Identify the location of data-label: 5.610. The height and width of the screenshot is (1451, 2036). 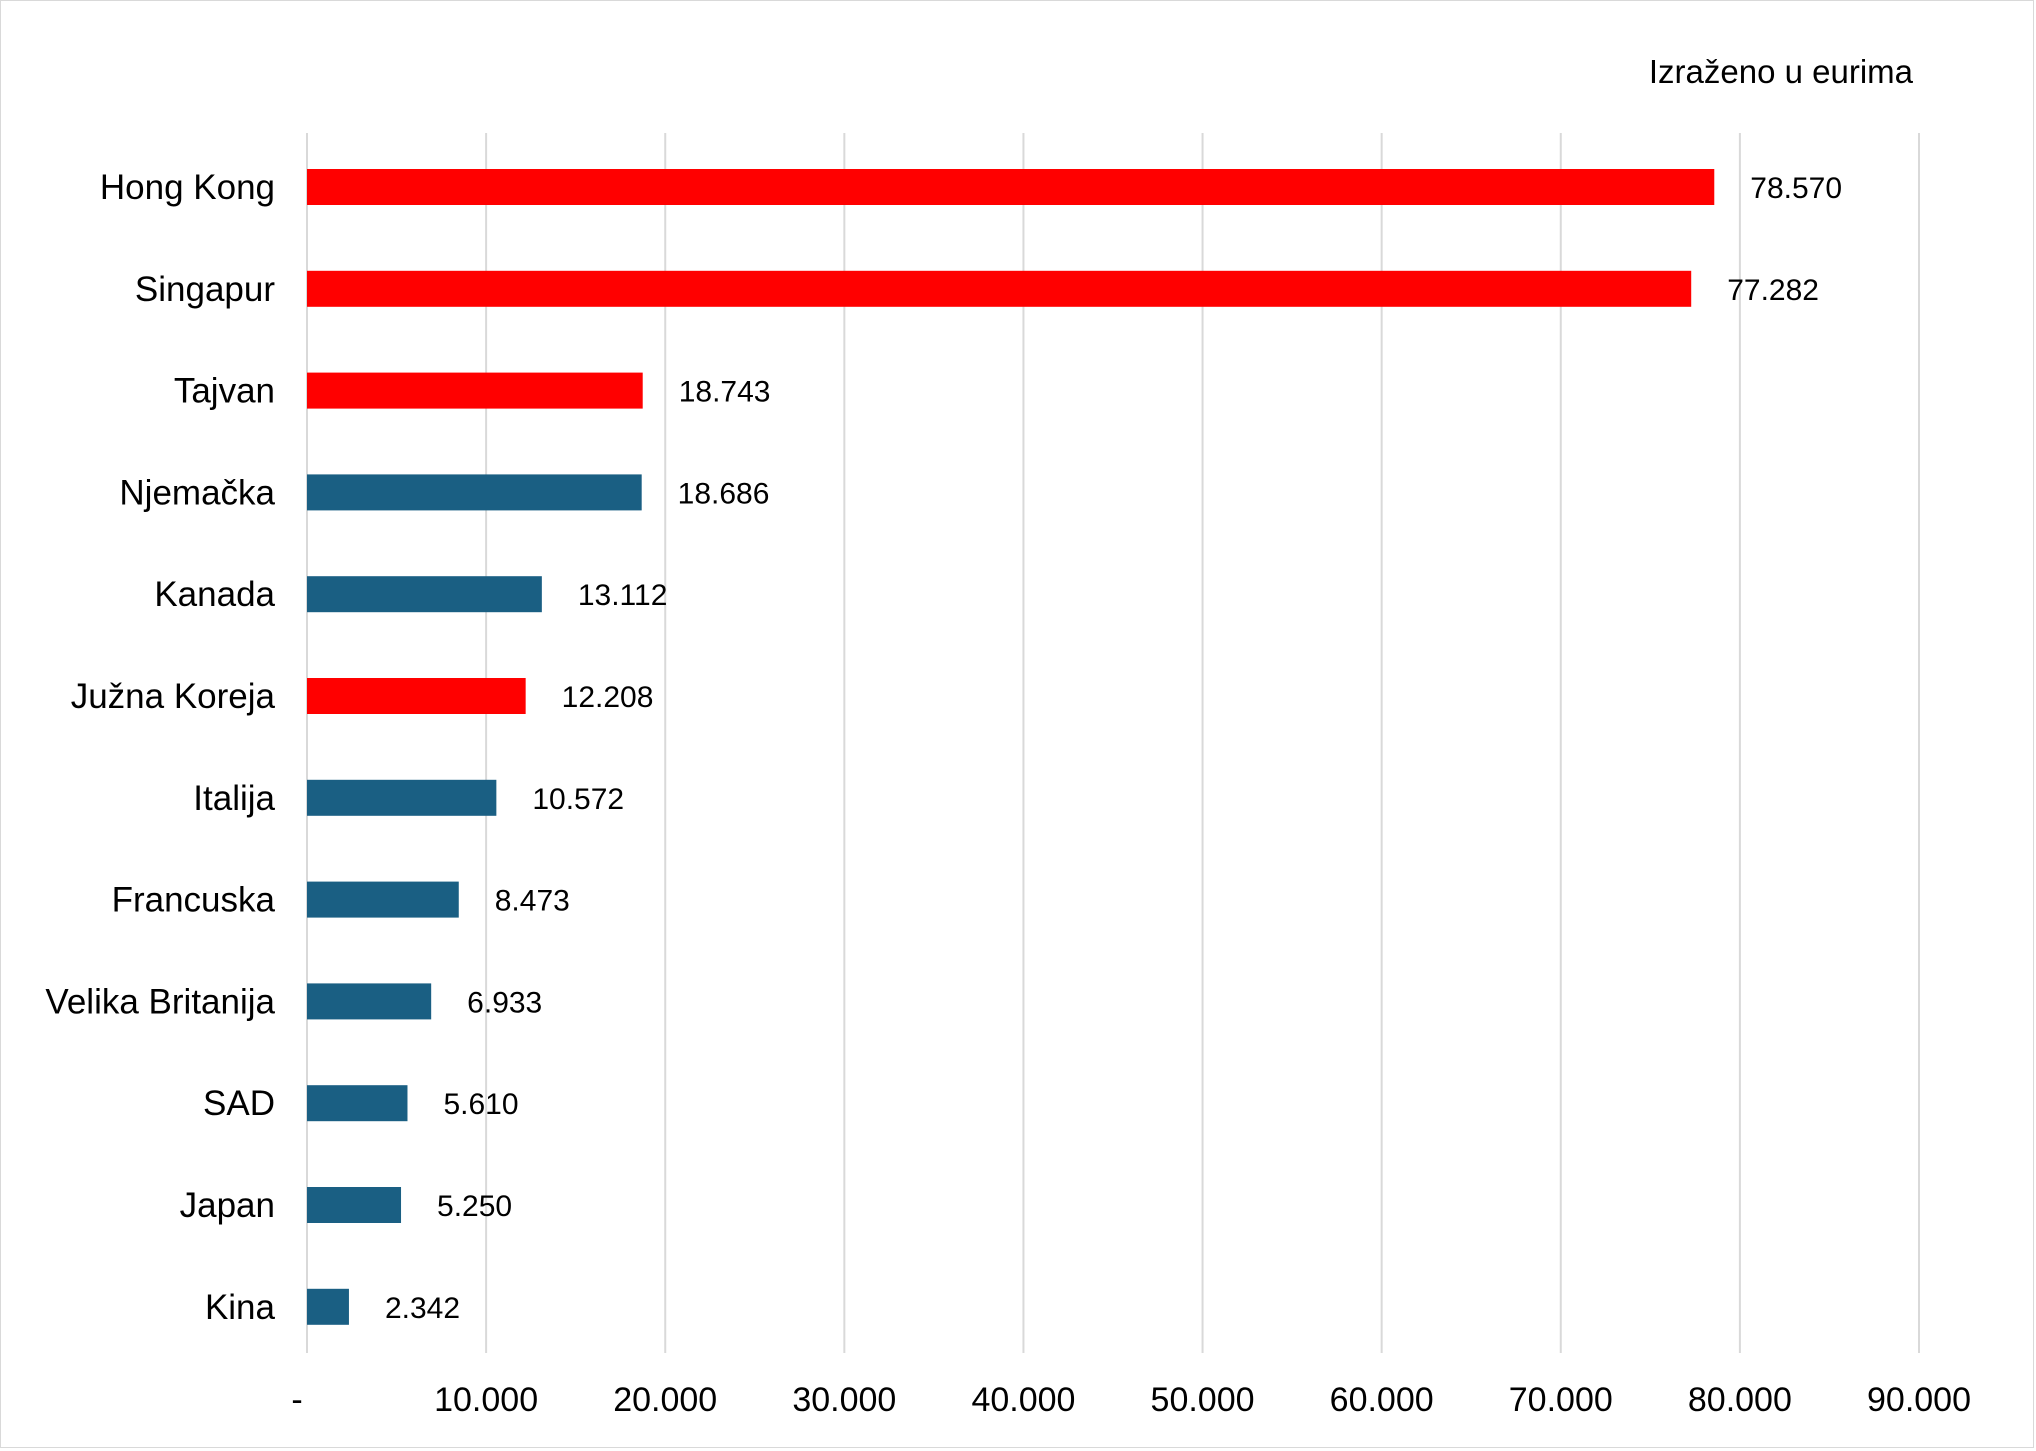
(480, 1104).